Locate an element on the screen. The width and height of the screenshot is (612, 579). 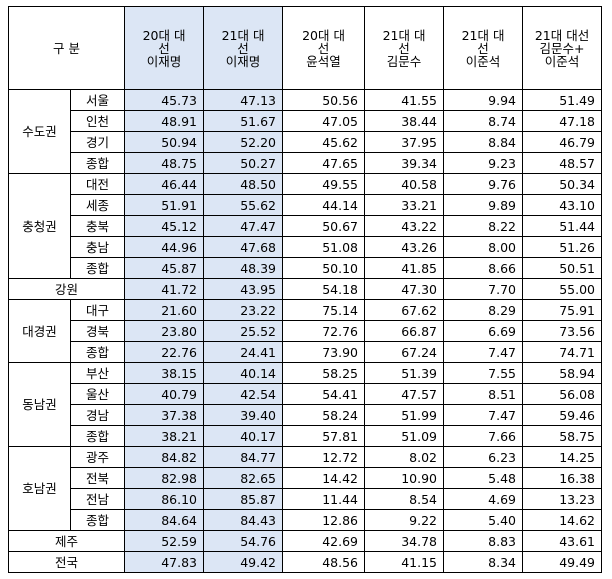
value-cell: 39.34 is located at coordinates (404, 163).